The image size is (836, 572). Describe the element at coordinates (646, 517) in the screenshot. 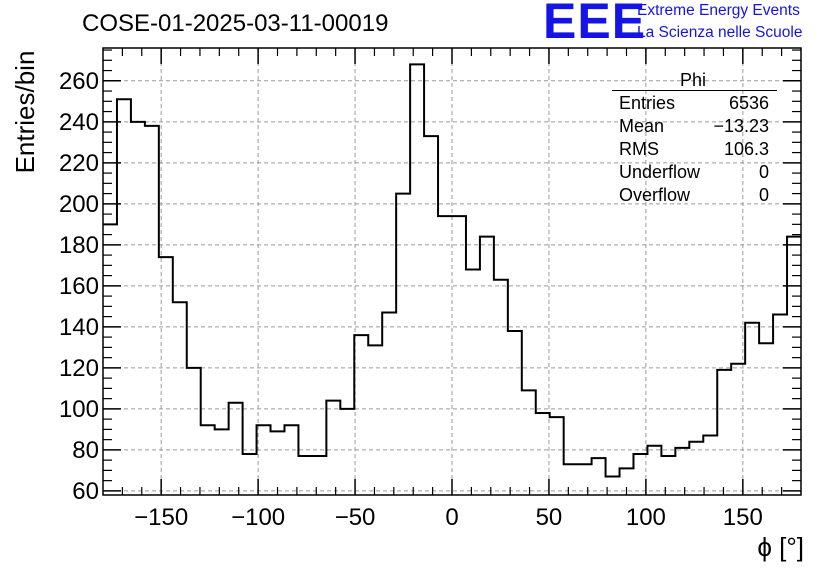

I see `x-tick-label: 100` at that location.